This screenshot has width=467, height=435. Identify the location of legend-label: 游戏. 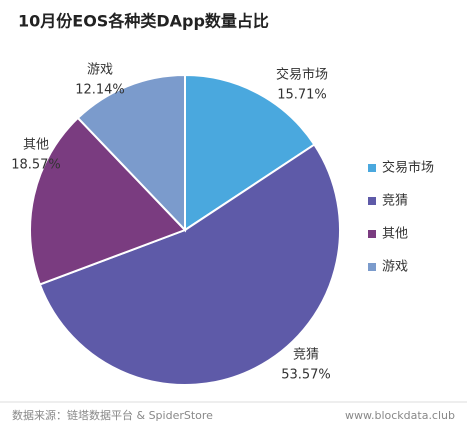
(395, 267).